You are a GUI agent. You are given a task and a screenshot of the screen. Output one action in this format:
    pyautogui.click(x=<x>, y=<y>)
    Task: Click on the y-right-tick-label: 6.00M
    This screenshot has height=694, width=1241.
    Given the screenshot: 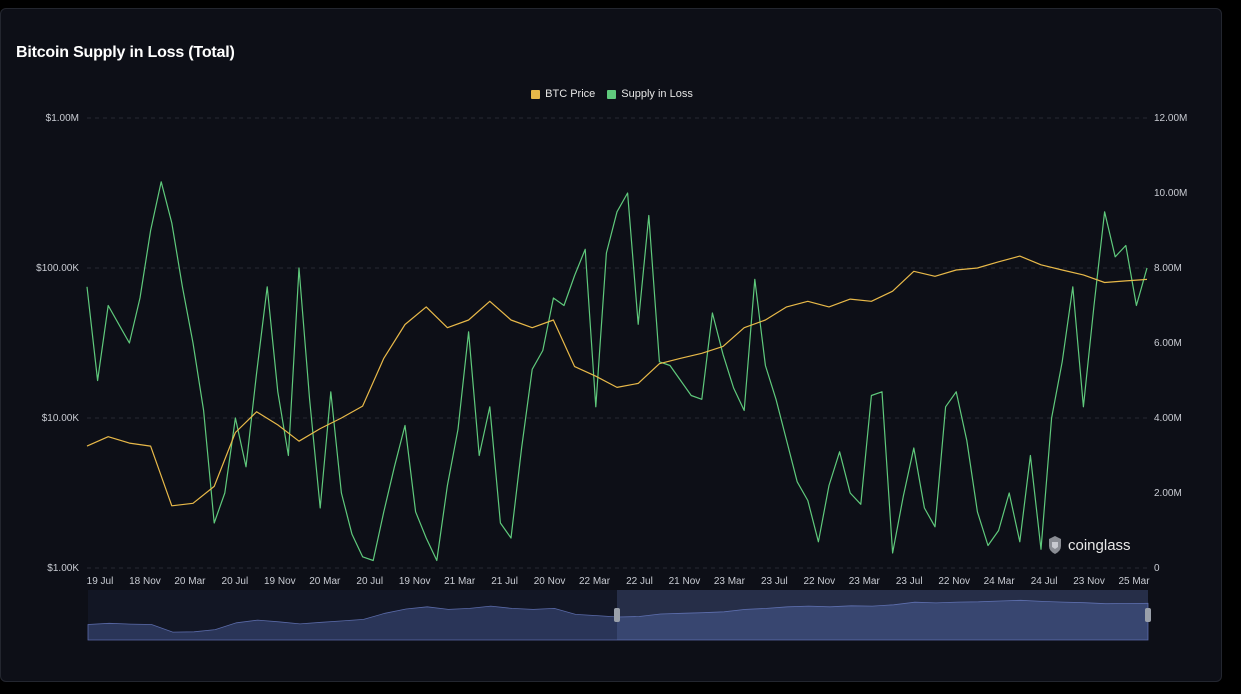 What is the action you would take?
    pyautogui.click(x=1168, y=343)
    